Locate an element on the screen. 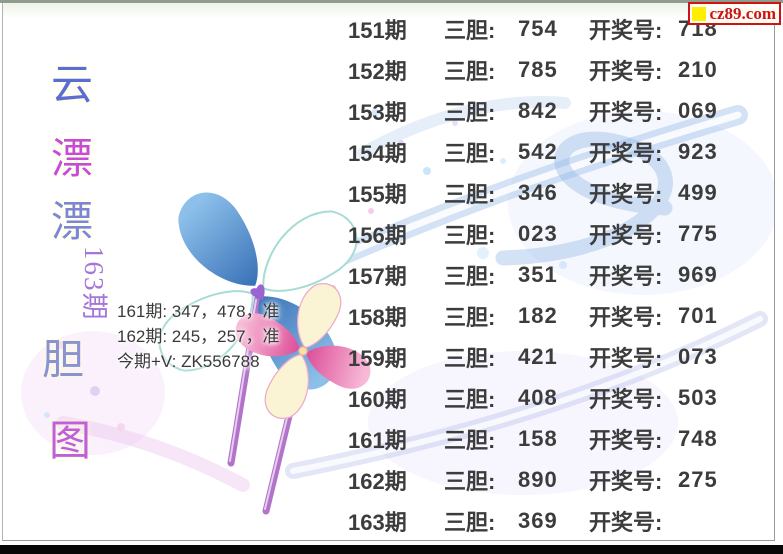 Image resolution: width=783 pixels, height=554 pixels. result-row: 161期 三胆: 158 开奖号: 748 is located at coordinates (558, 438).